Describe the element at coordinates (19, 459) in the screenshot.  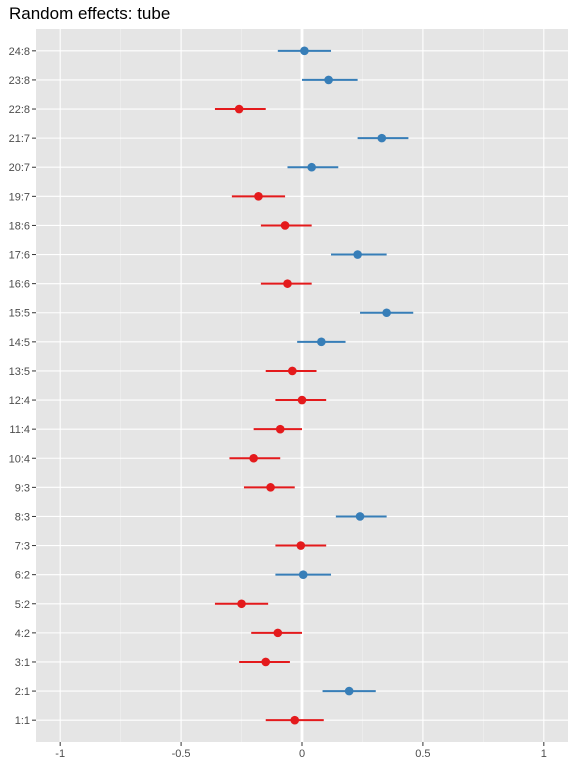
I see `y-tick-label: 10:4` at that location.